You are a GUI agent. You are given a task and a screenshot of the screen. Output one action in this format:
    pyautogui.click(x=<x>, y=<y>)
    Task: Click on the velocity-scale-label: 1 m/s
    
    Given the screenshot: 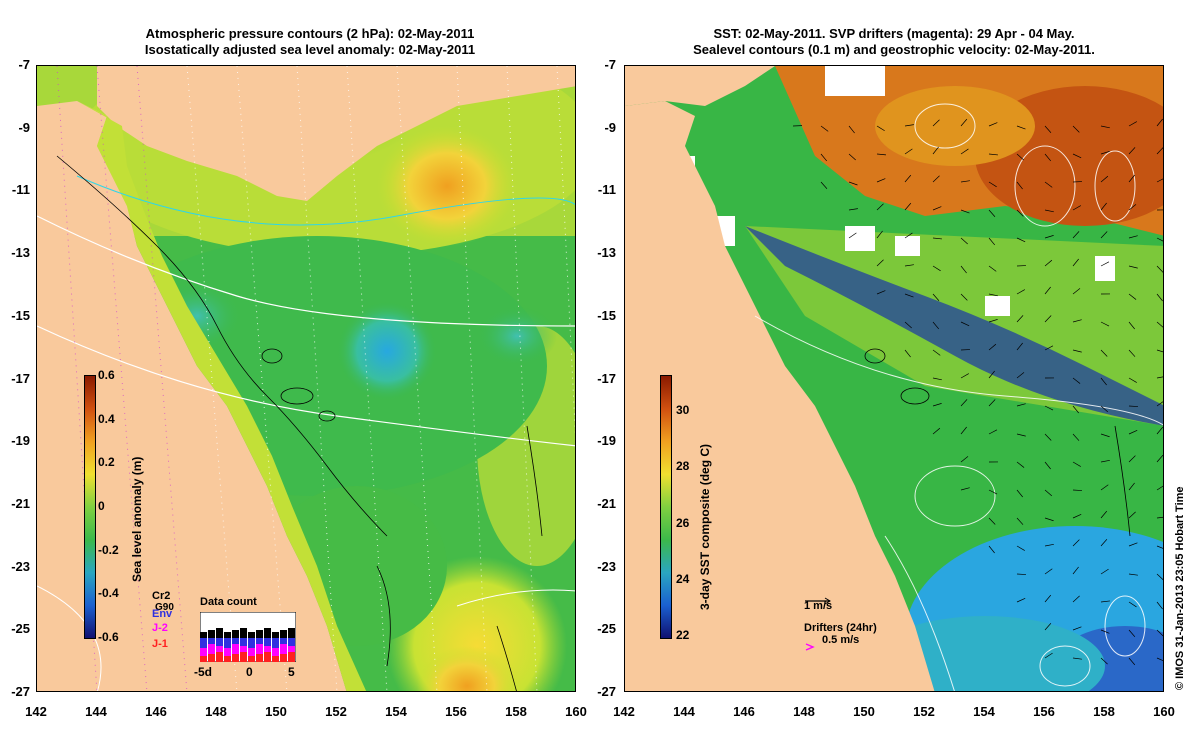 What is the action you would take?
    pyautogui.click(x=818, y=606)
    